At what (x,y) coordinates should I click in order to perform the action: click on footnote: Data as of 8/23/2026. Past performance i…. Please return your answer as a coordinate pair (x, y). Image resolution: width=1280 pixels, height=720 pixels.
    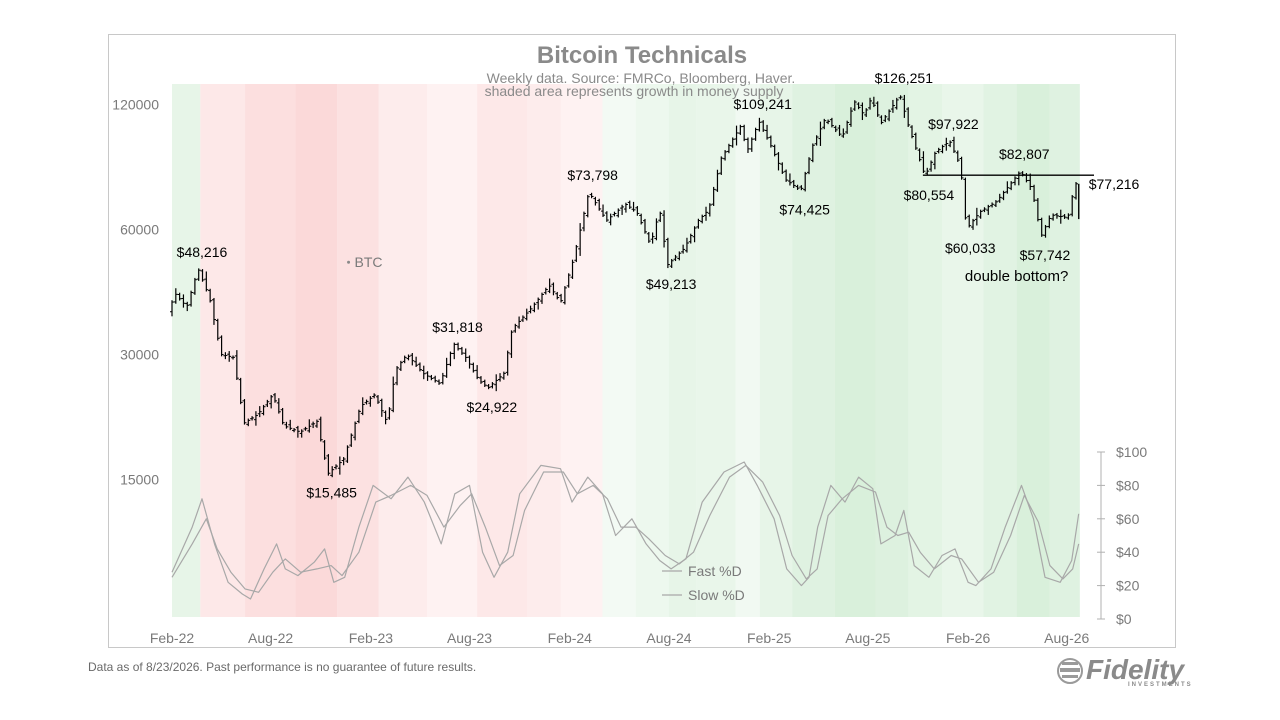
    Looking at the image, I should click on (282, 667).